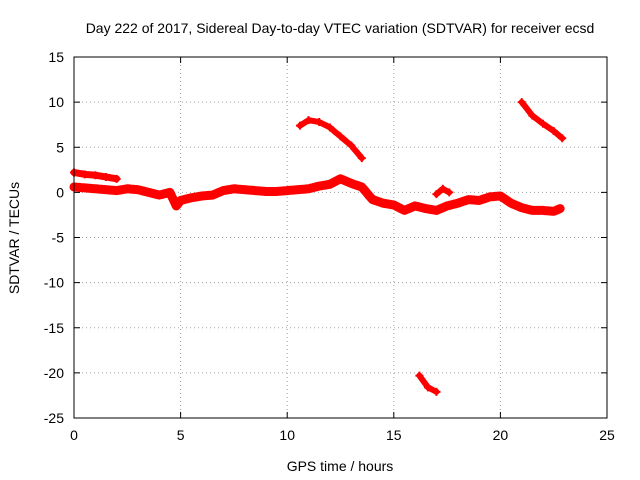  What do you see at coordinates (58, 238) in the screenshot?
I see `y-tick-label: -5` at bounding box center [58, 238].